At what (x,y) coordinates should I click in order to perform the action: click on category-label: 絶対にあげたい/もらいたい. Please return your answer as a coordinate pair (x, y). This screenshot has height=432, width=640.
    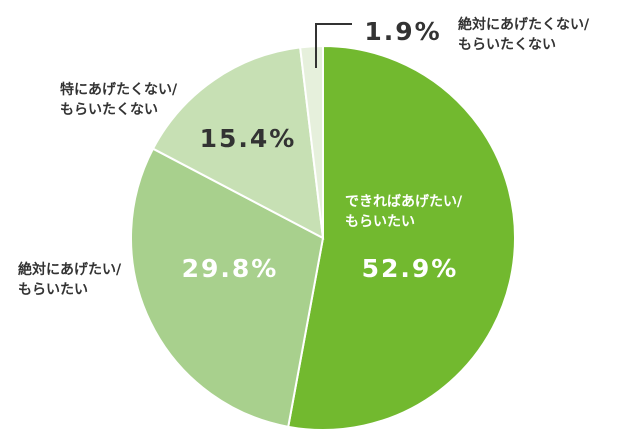
    Looking at the image, I should click on (70, 279).